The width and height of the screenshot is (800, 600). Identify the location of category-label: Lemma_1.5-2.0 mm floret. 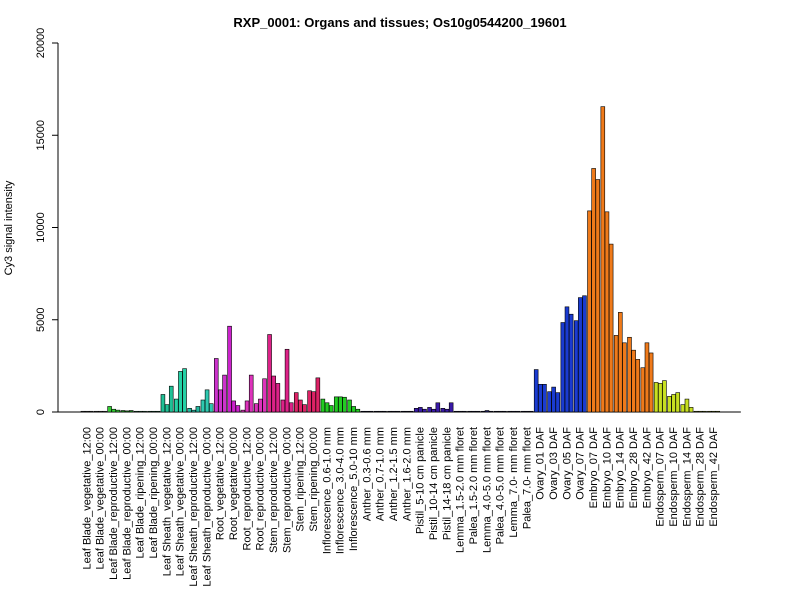
(461, 490).